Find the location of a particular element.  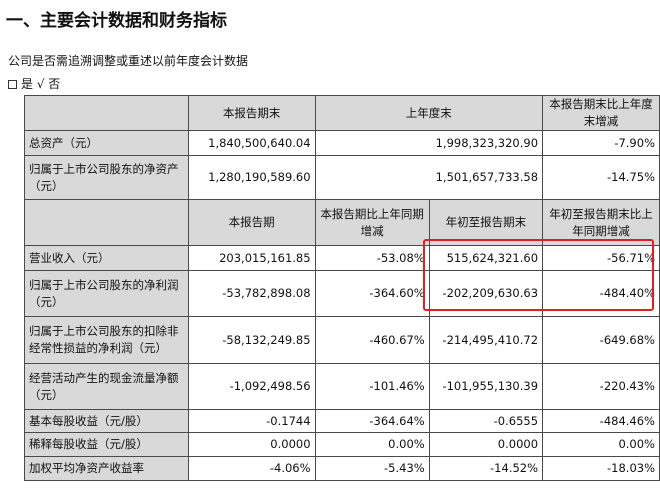

table-cell: -58,132,249.85 is located at coordinates (251, 340).